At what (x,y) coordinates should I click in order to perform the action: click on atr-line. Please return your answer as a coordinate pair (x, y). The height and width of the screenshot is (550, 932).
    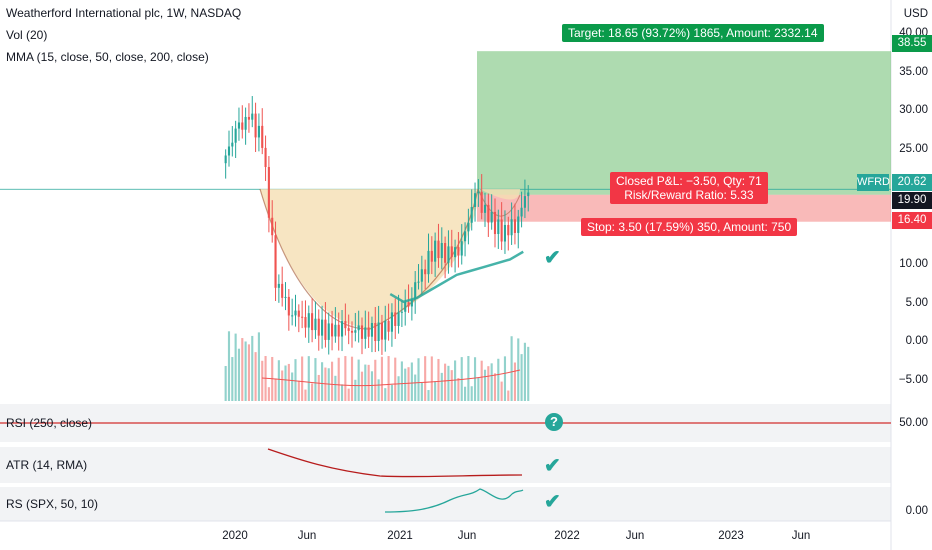
    Looking at the image, I should click on (395, 463).